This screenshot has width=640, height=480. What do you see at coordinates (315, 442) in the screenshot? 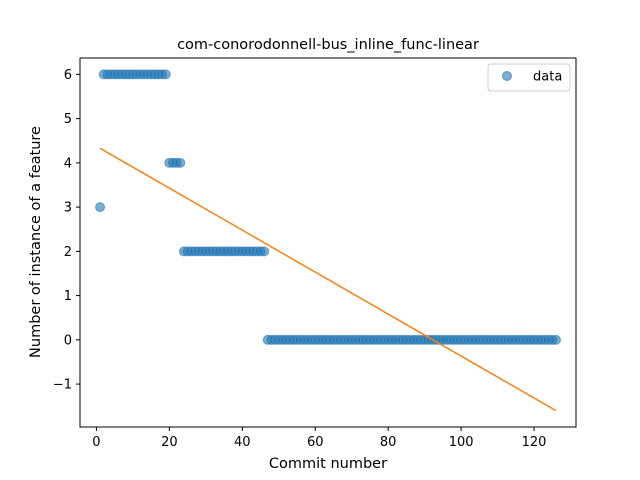
I see `x-tick-label: 60` at bounding box center [315, 442].